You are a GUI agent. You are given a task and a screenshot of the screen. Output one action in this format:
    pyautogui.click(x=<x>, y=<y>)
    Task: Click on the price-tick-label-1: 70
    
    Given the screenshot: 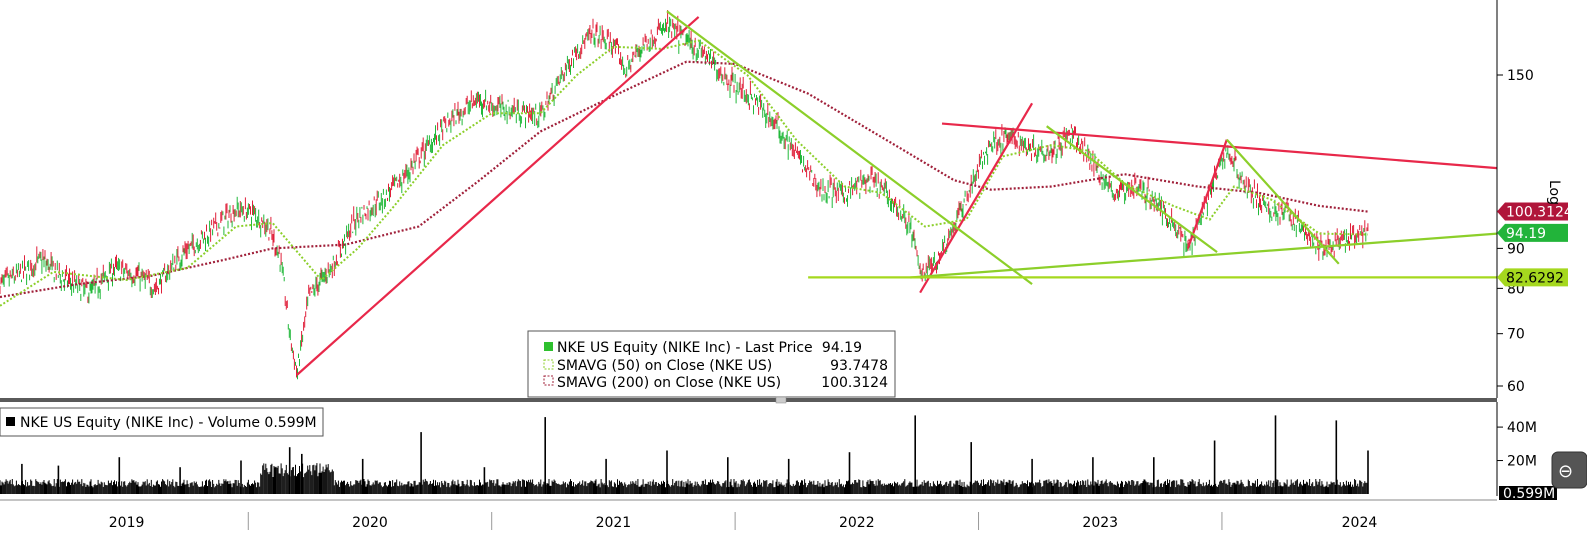 What is the action you would take?
    pyautogui.click(x=1516, y=335)
    